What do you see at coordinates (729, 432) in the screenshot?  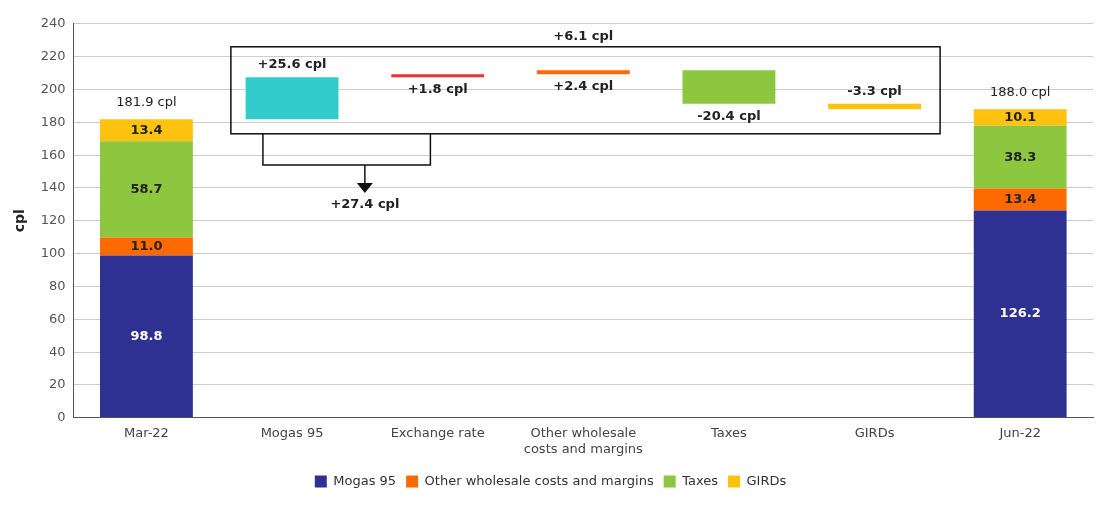 I see `x-tick-label: Taxes` at bounding box center [729, 432].